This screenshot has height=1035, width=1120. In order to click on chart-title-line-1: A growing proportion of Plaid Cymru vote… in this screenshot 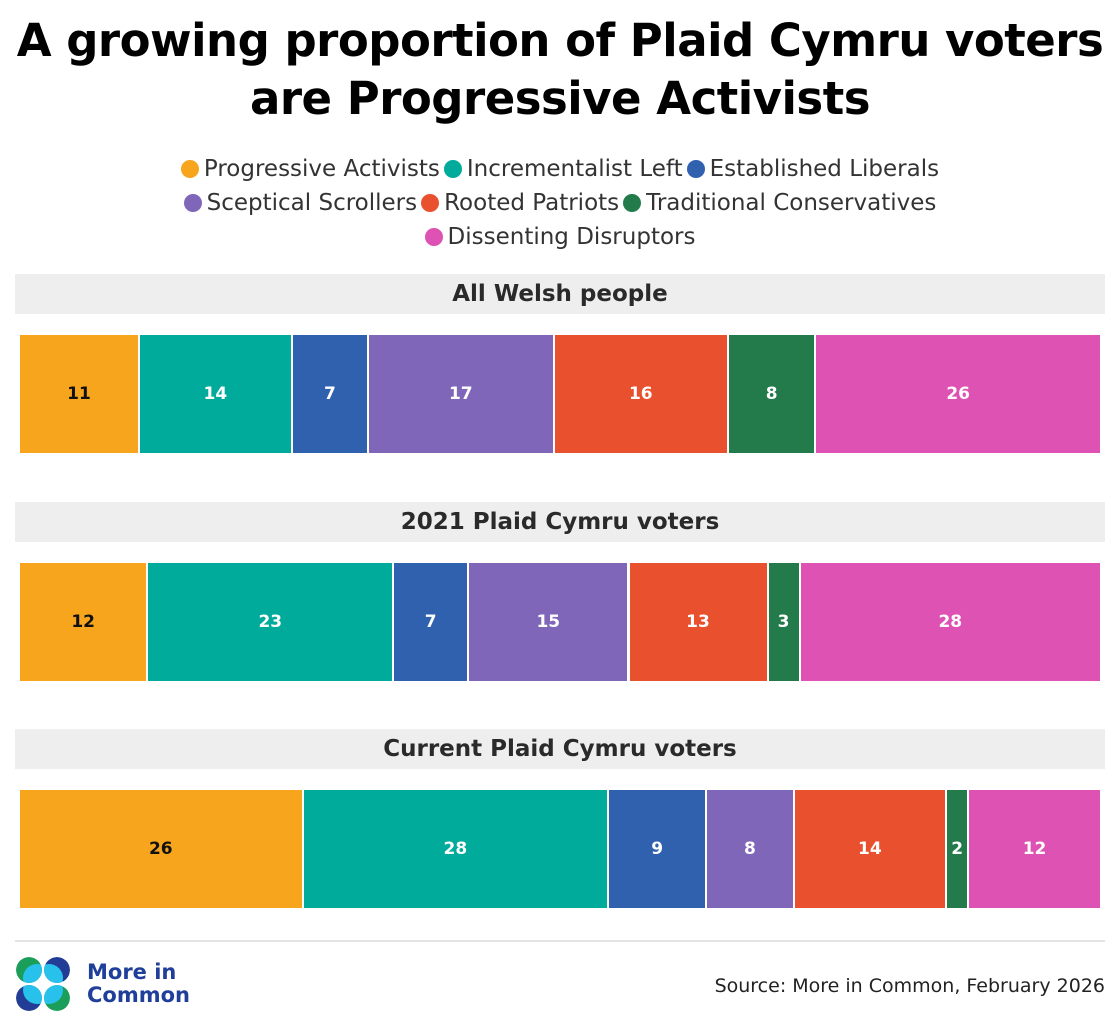, I will do `click(560, 40)`.